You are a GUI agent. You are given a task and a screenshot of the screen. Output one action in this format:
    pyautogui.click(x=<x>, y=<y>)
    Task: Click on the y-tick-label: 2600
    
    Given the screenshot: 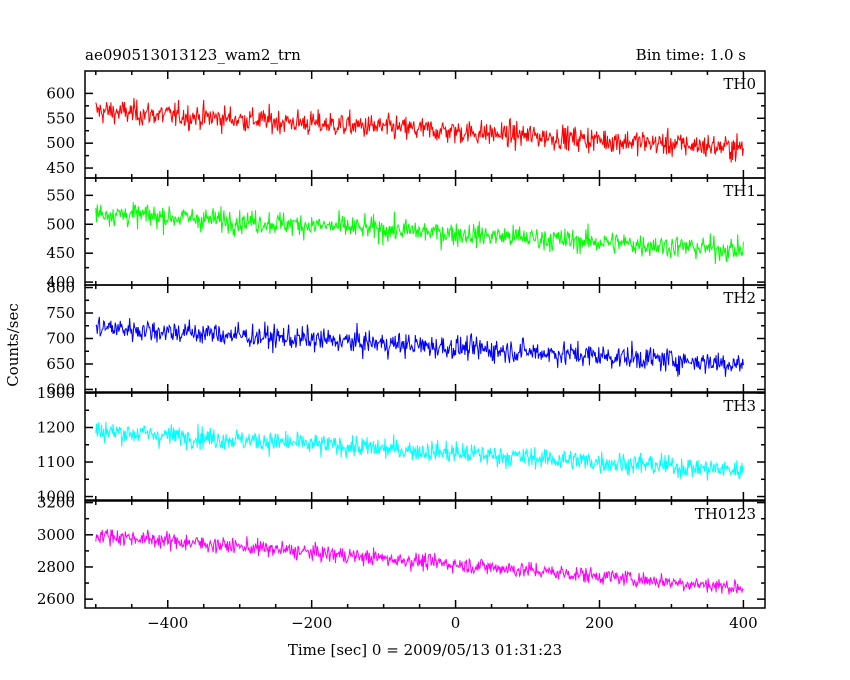 What is the action you would take?
    pyautogui.click(x=56, y=599)
    